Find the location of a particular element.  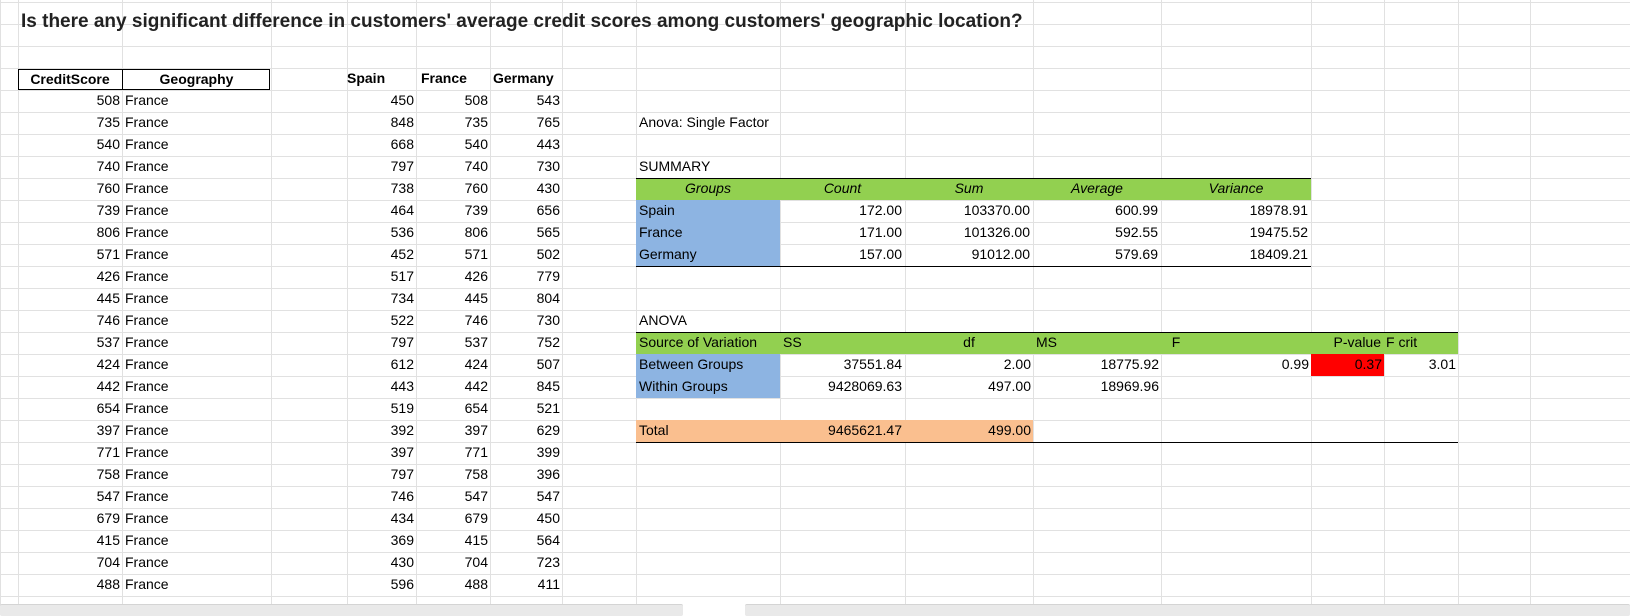

summary-value: 101326.00 is located at coordinates (996, 232).